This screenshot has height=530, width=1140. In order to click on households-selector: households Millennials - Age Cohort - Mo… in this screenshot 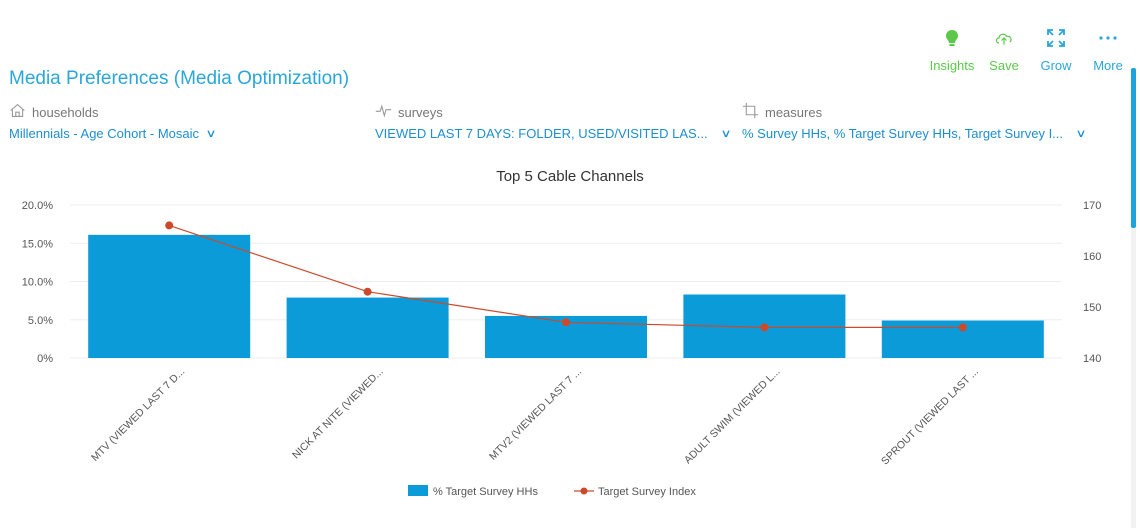, I will do `click(113, 121)`.